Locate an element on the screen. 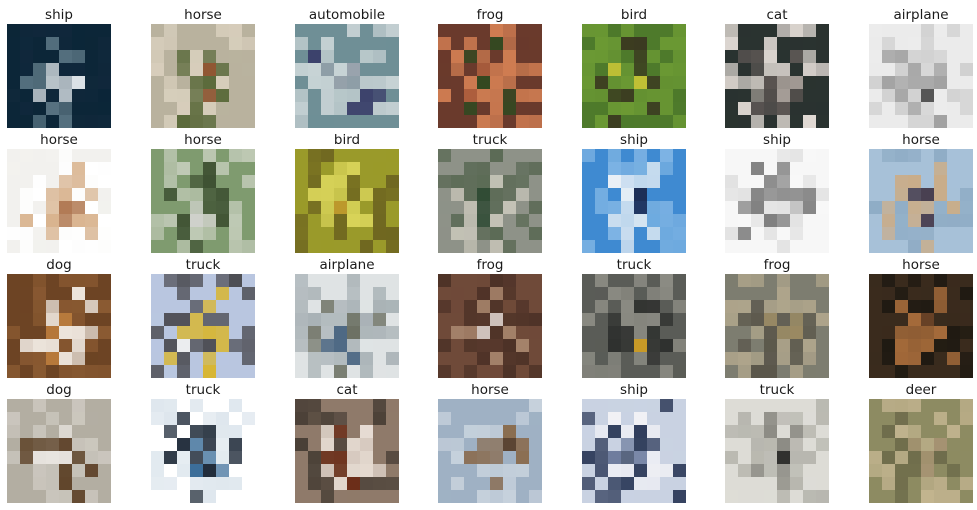  grid-cell: deer is located at coordinates (921, 442).